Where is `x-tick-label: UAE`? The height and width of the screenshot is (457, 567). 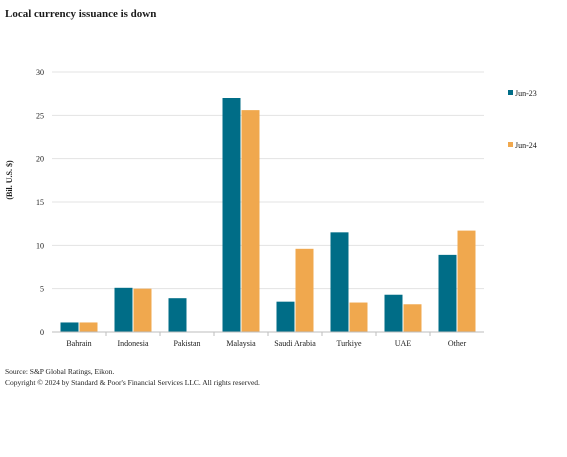
x-tick-label: UAE is located at coordinates (403, 343).